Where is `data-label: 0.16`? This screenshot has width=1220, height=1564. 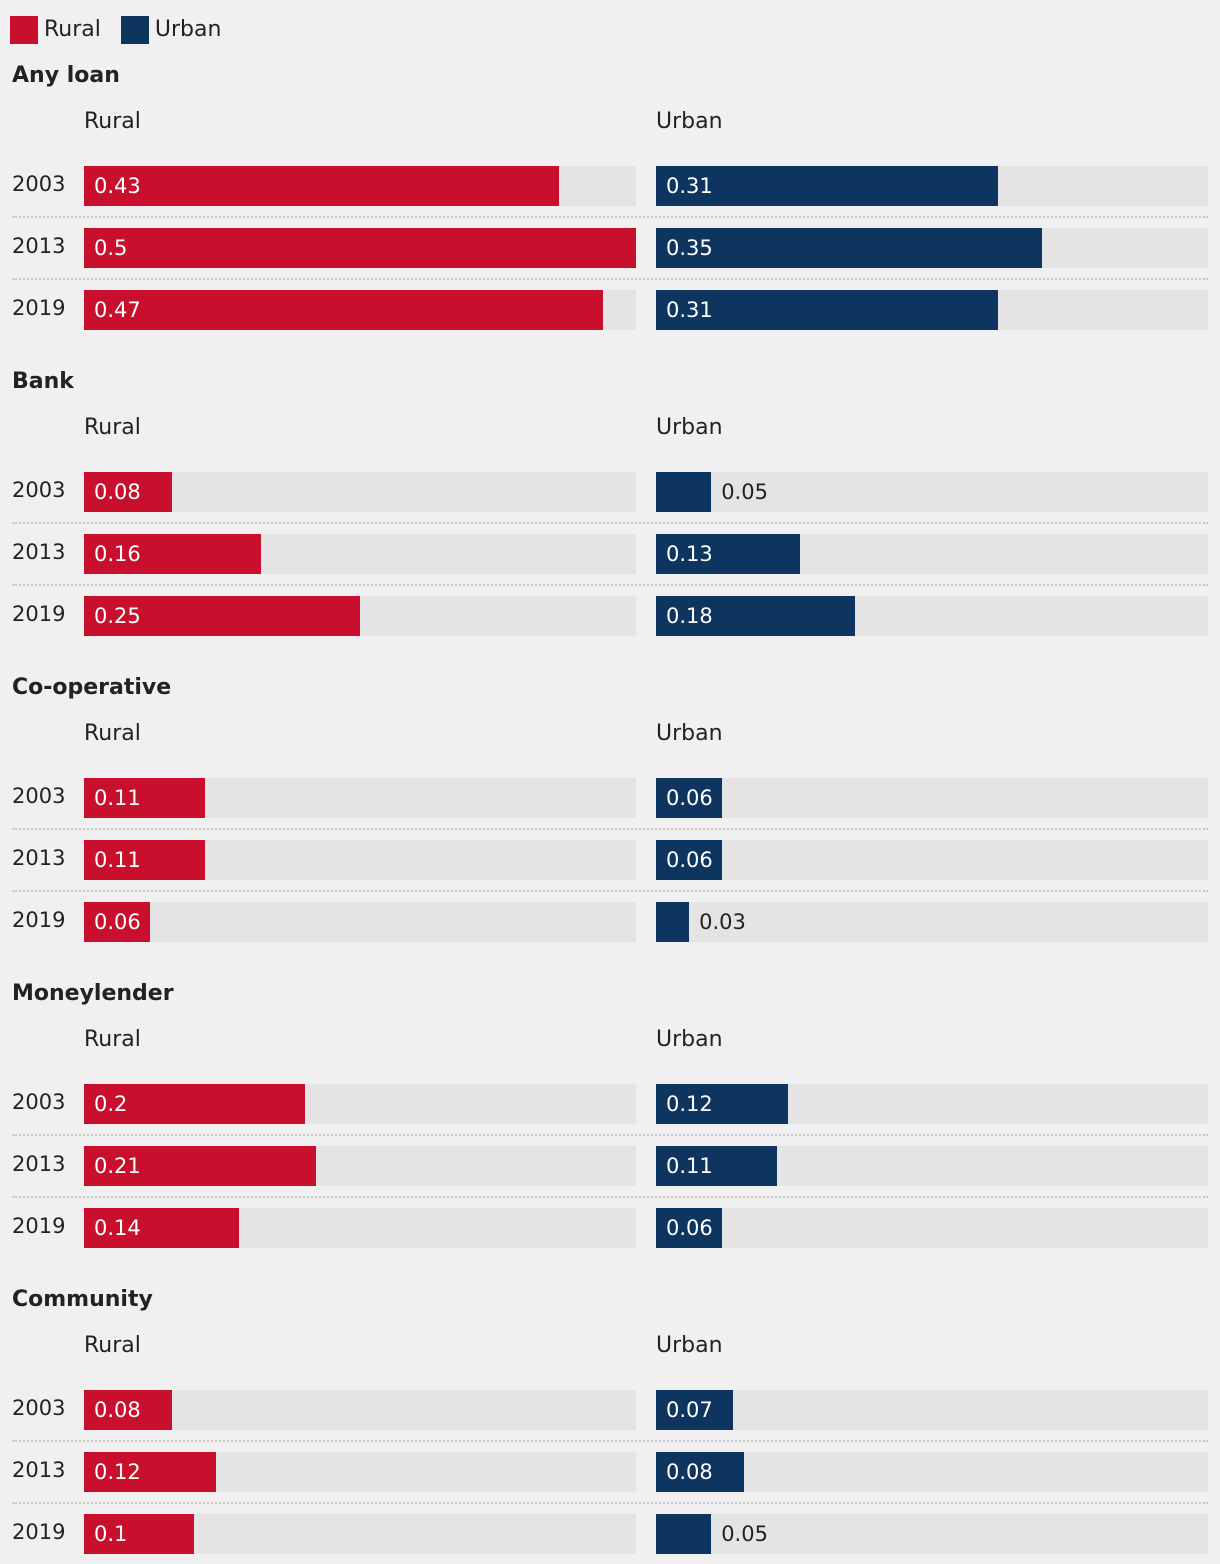 data-label: 0.16 is located at coordinates (117, 554).